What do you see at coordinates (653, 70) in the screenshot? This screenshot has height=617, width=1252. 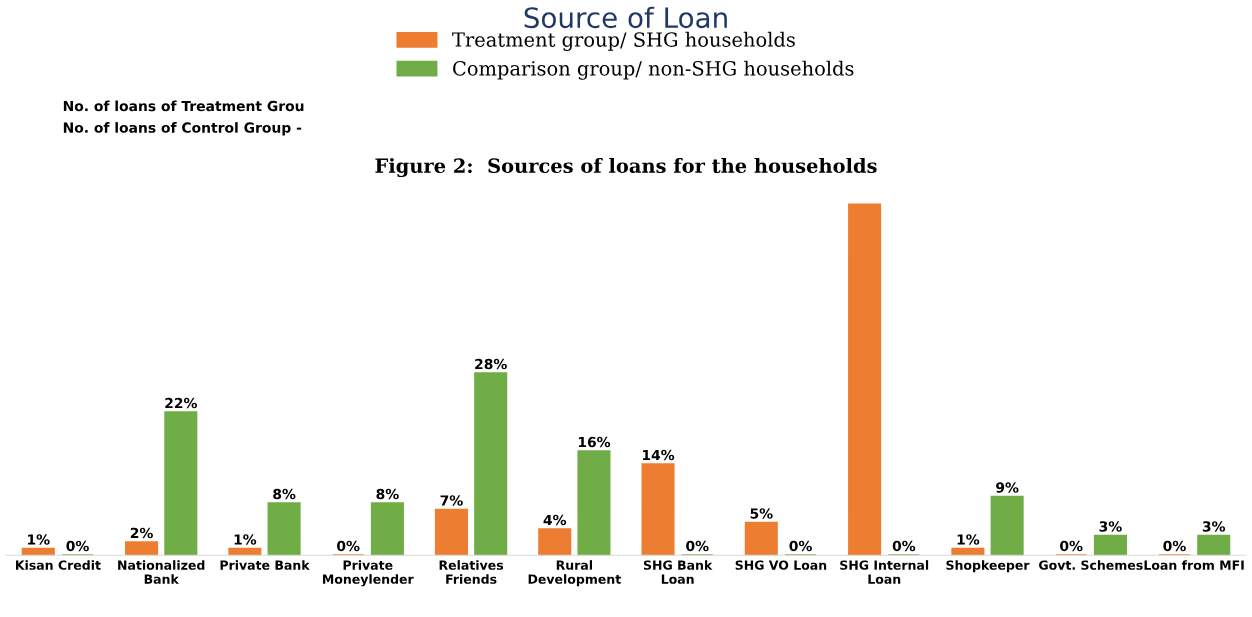 I see `legend-label: Comparison group/ non-SHG households` at bounding box center [653, 70].